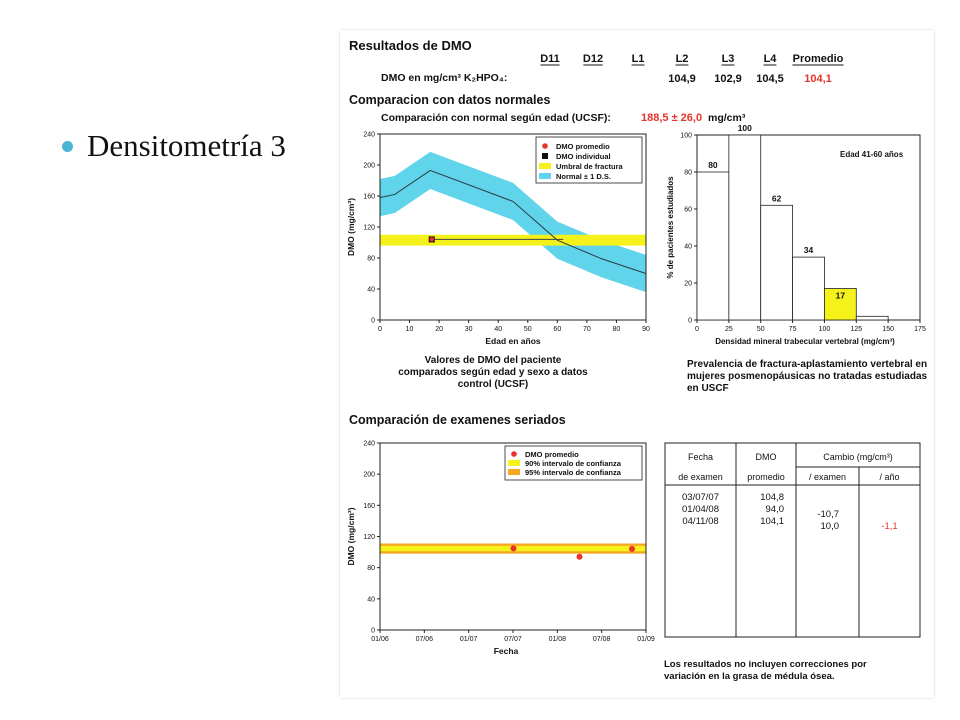 This screenshot has width=960, height=720. Describe the element at coordinates (827, 477) in the screenshot. I see `table-subheader: / examen` at that location.